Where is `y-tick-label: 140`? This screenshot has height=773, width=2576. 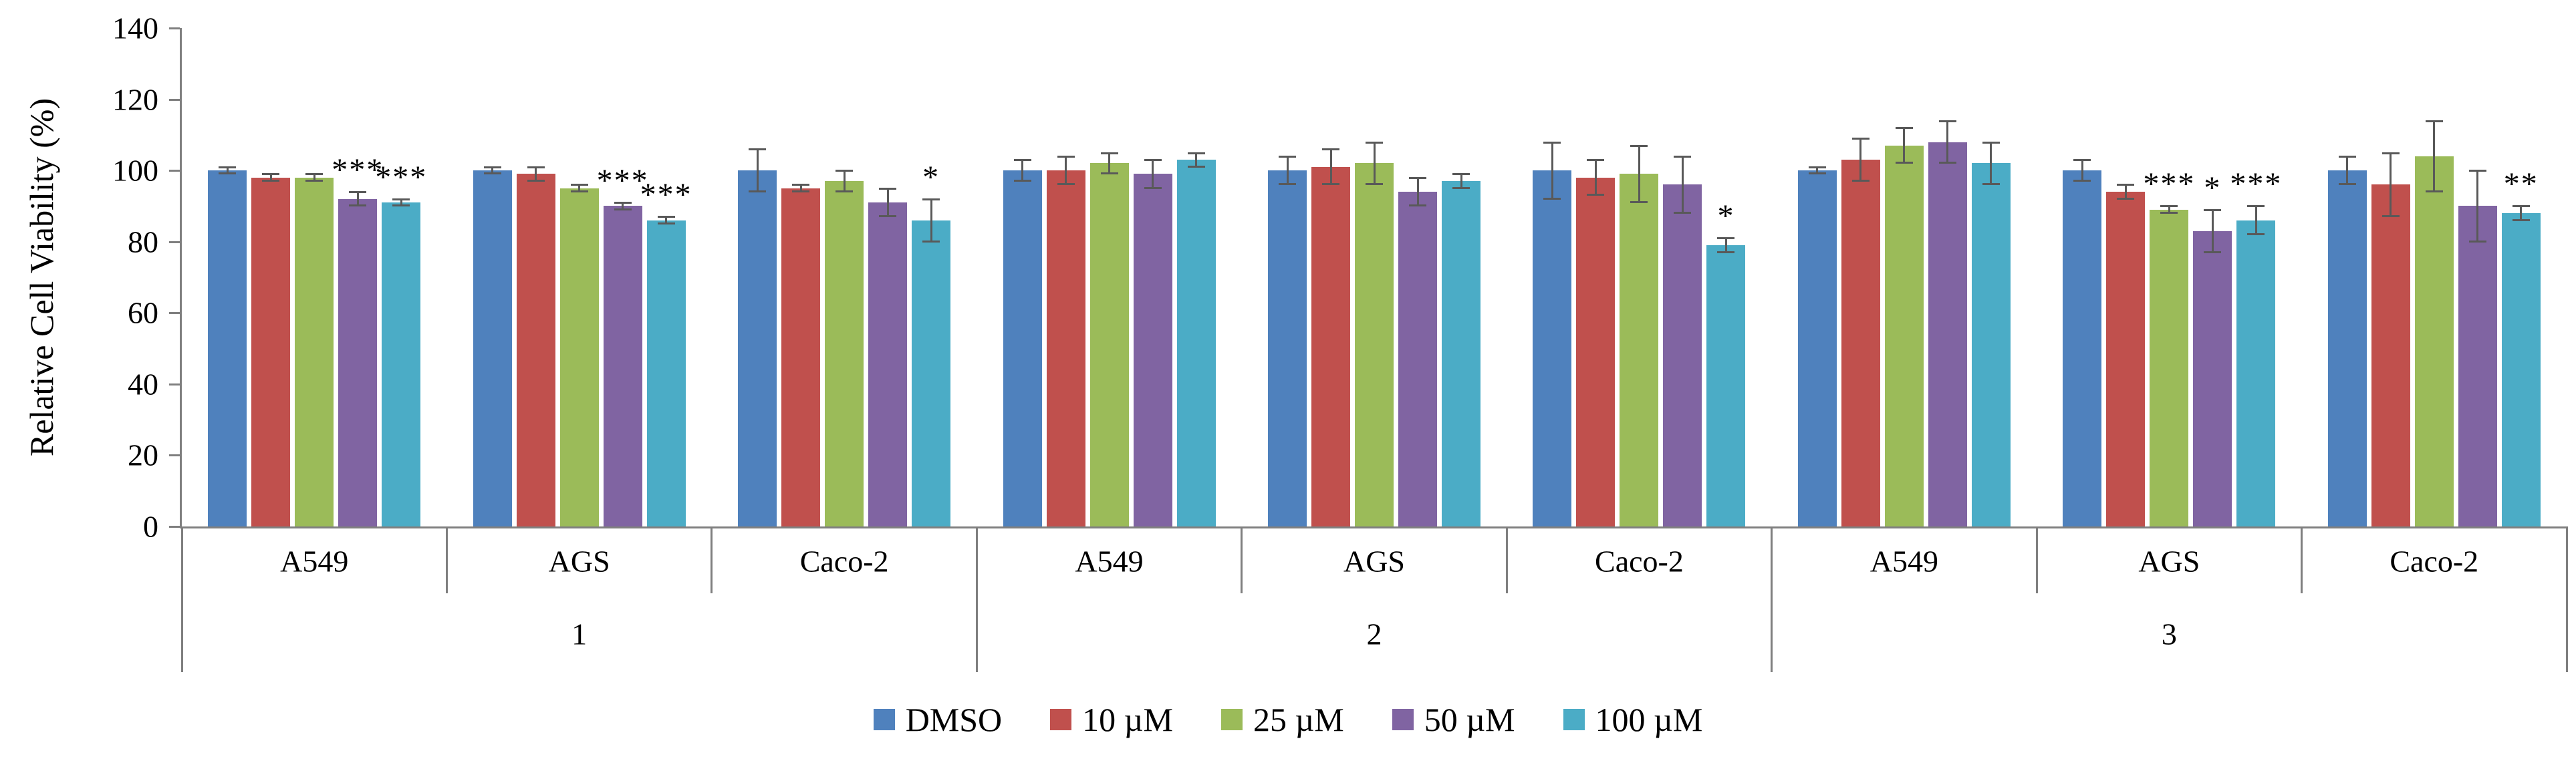 y-tick-label: 140 is located at coordinates (135, 28).